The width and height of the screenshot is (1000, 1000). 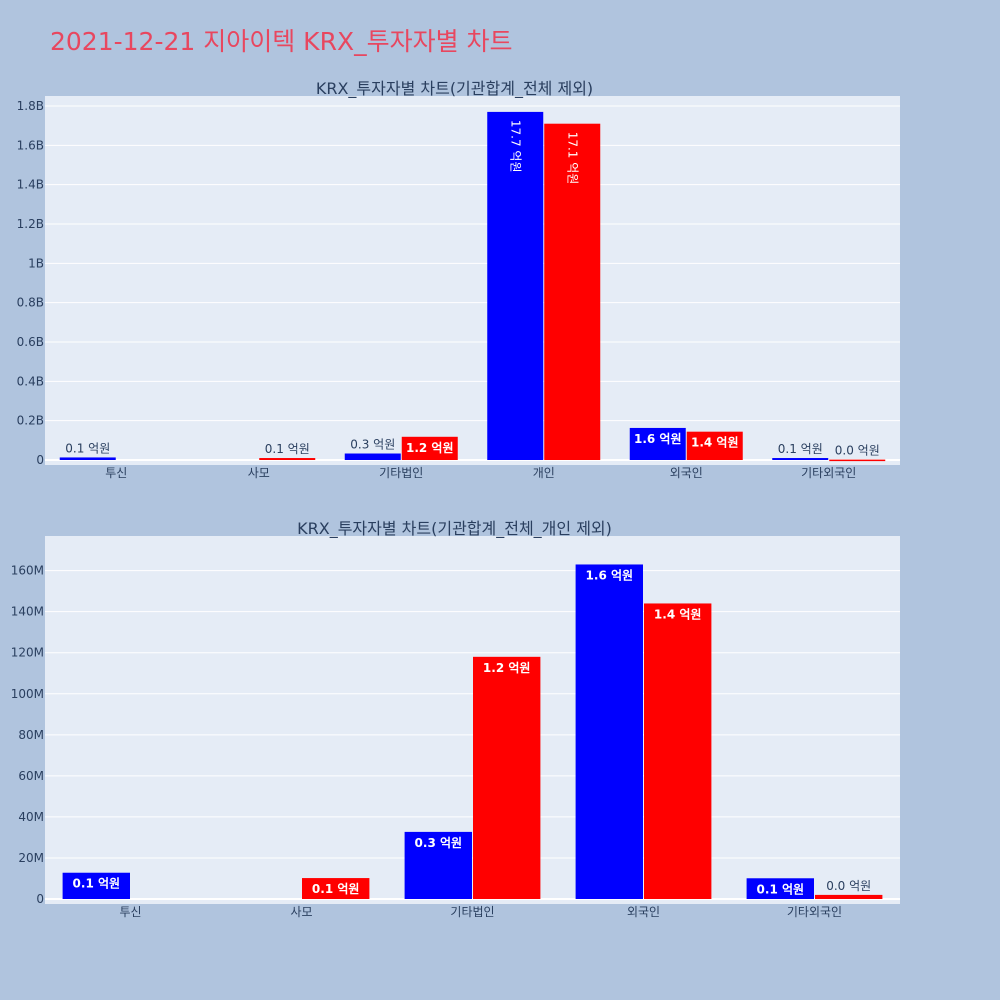 I want to click on y-tick-label: 160M, so click(x=27, y=571).